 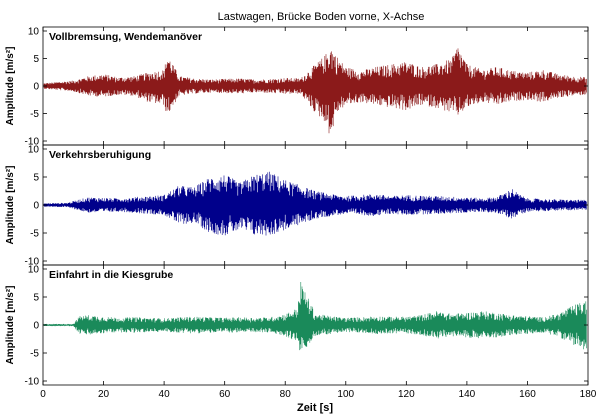 I want to click on x-tick-label: 0, so click(x=43, y=394).